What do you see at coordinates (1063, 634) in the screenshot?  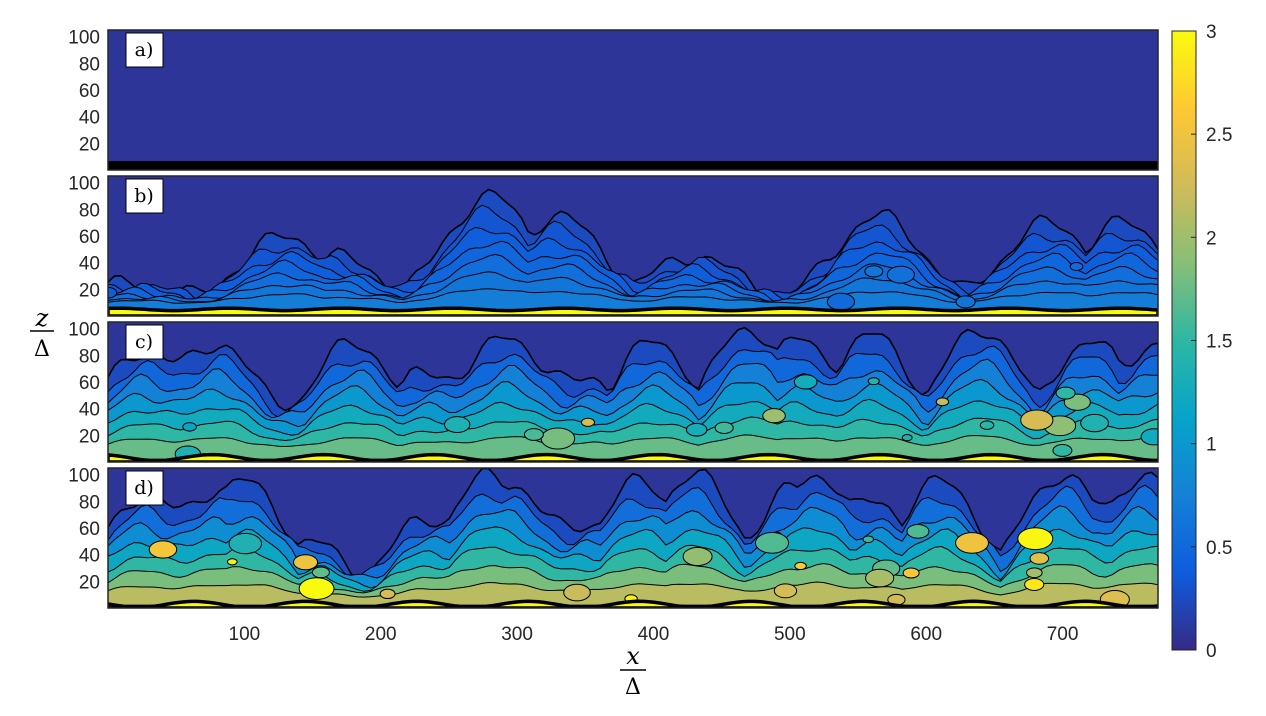 I see `x-tick-label: 700` at bounding box center [1063, 634].